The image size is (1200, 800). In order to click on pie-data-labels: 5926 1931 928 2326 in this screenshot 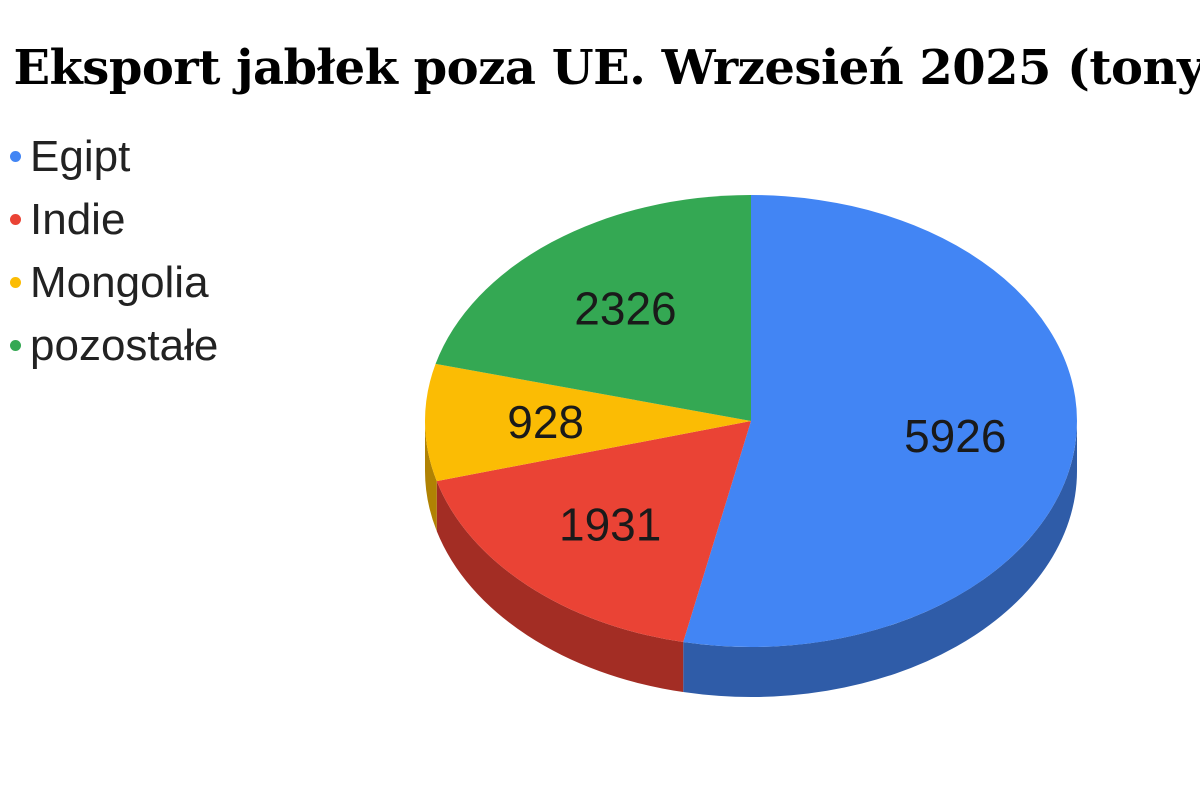, I will do `click(756, 416)`.